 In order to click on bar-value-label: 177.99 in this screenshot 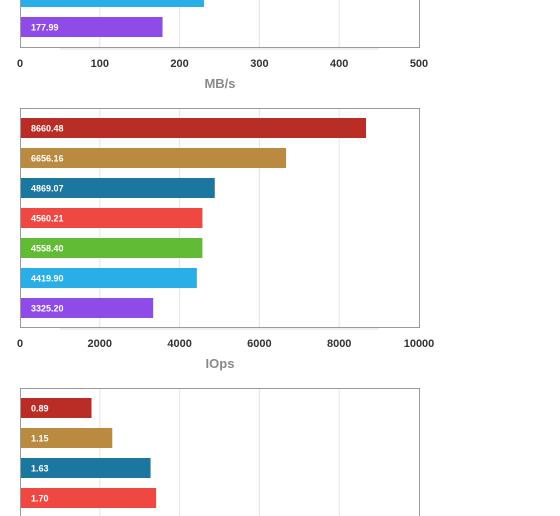, I will do `click(45, 28)`.